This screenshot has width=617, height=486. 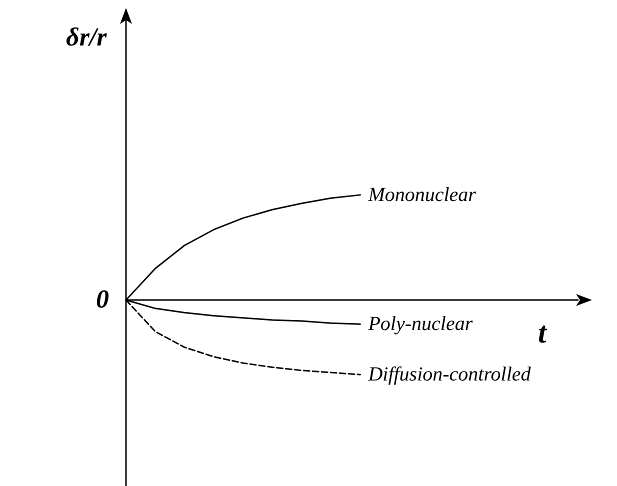 What do you see at coordinates (87, 37) in the screenshot?
I see `text: δr/r` at bounding box center [87, 37].